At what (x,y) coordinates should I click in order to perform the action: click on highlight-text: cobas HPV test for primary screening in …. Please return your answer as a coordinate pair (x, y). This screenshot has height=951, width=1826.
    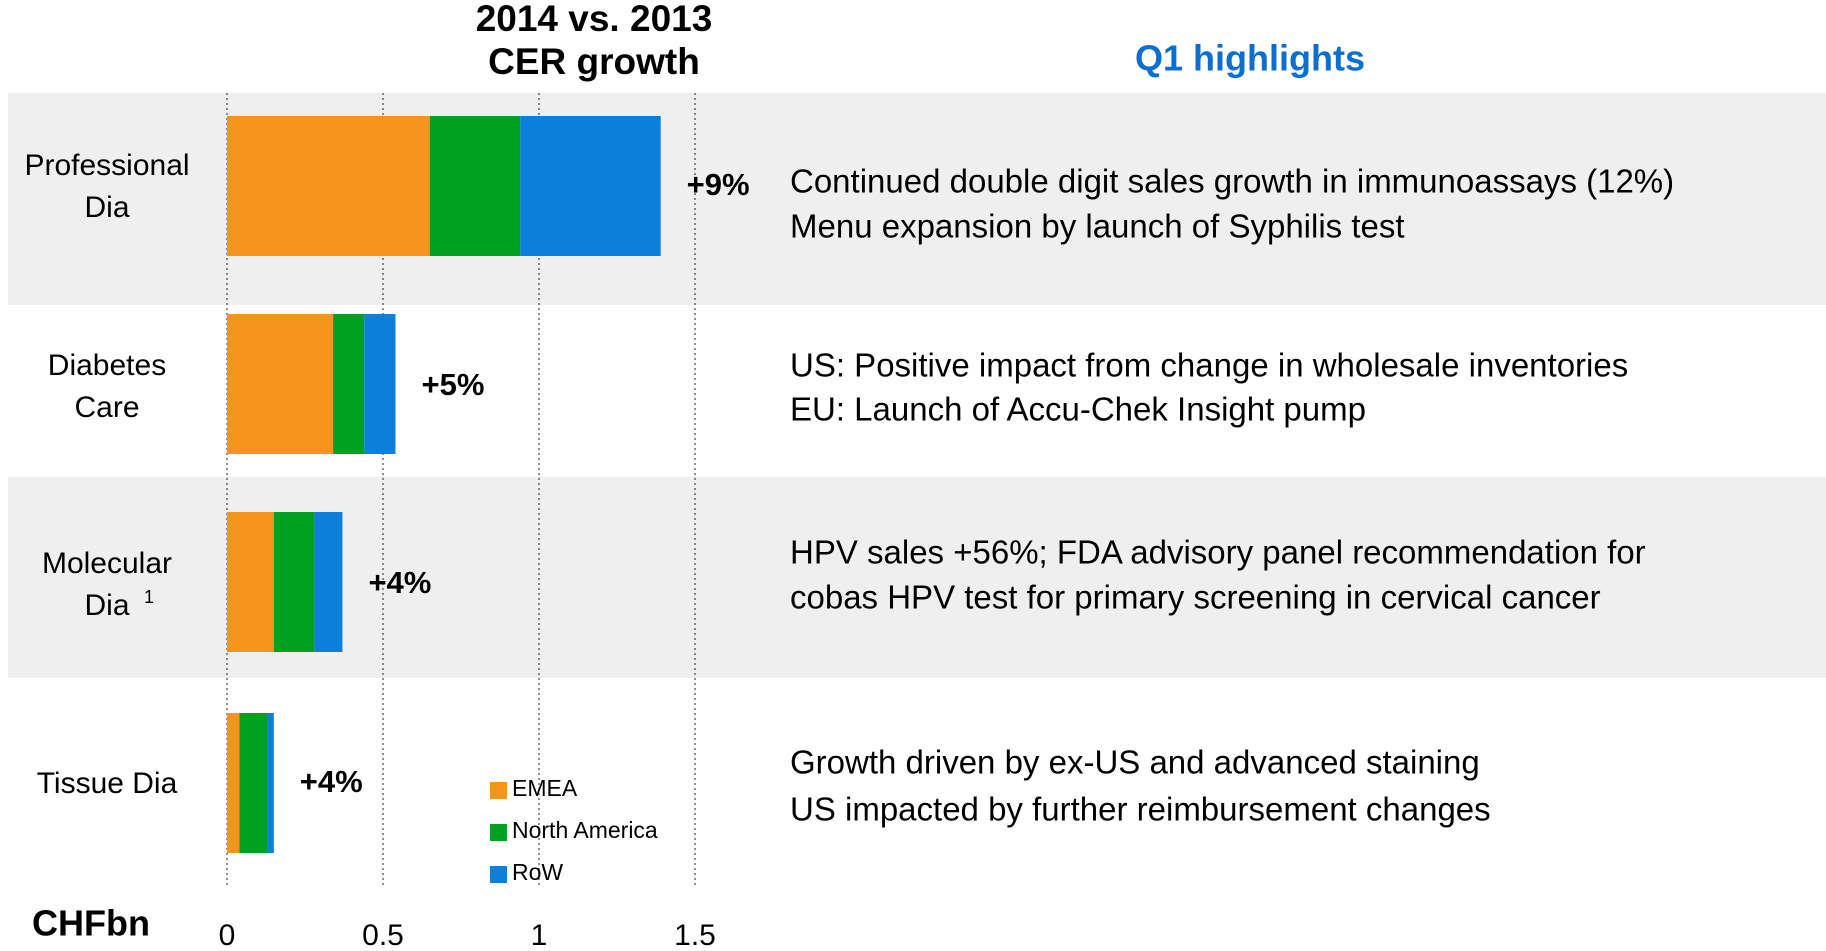
    Looking at the image, I should click on (1195, 597).